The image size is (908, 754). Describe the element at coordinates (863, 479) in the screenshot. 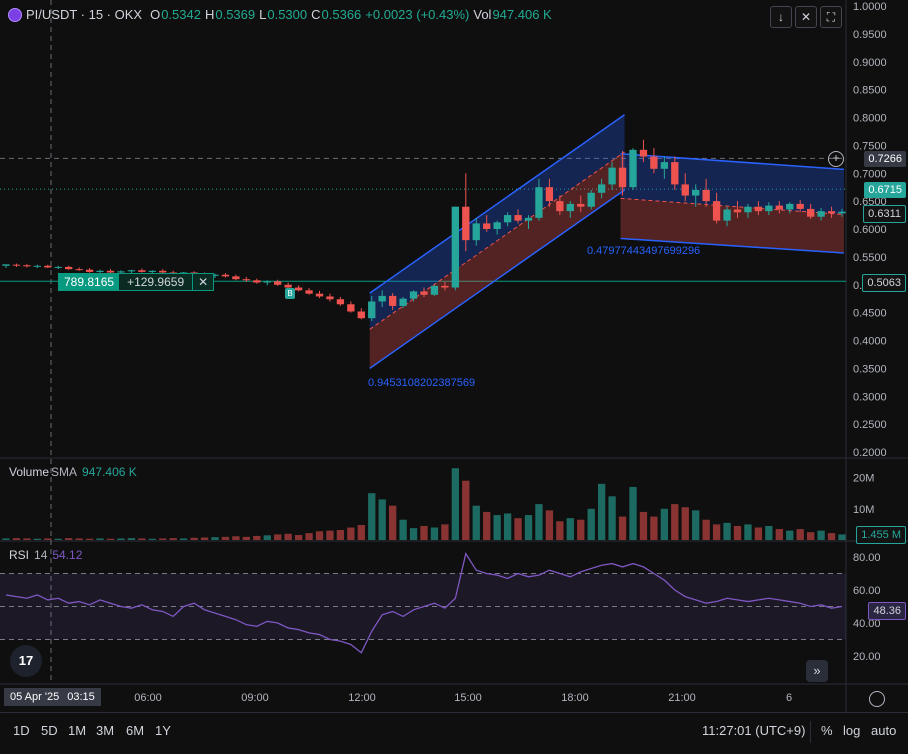

I see `volume-axis-label: 20M` at that location.